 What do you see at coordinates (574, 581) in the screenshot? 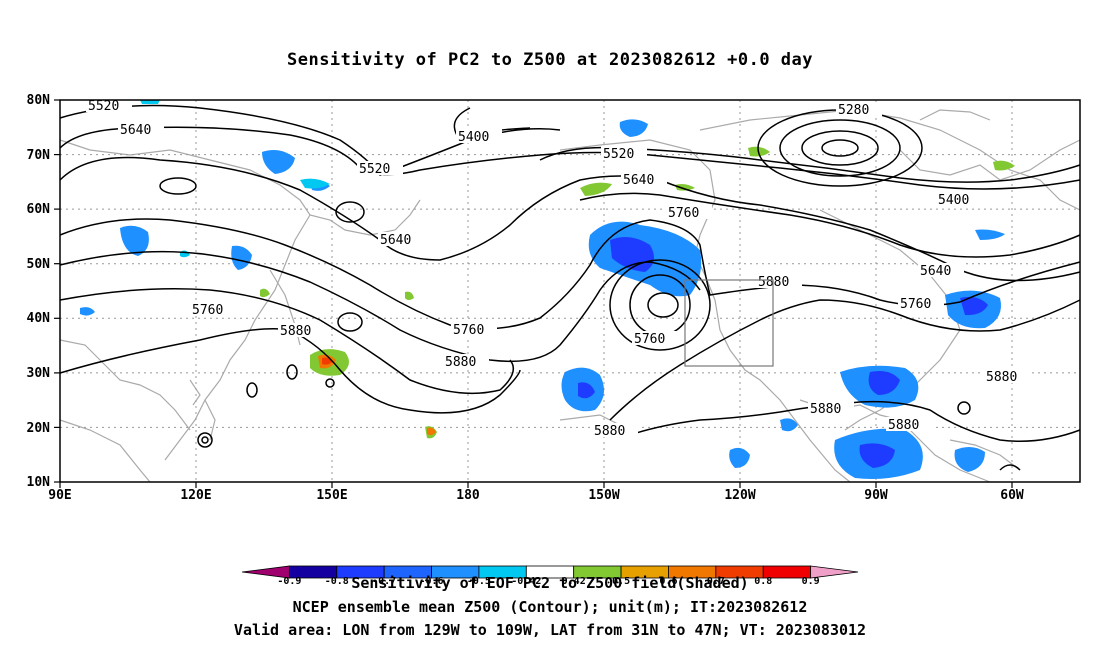
I see `colorbar-tick-label: 0.42` at bounding box center [574, 581].